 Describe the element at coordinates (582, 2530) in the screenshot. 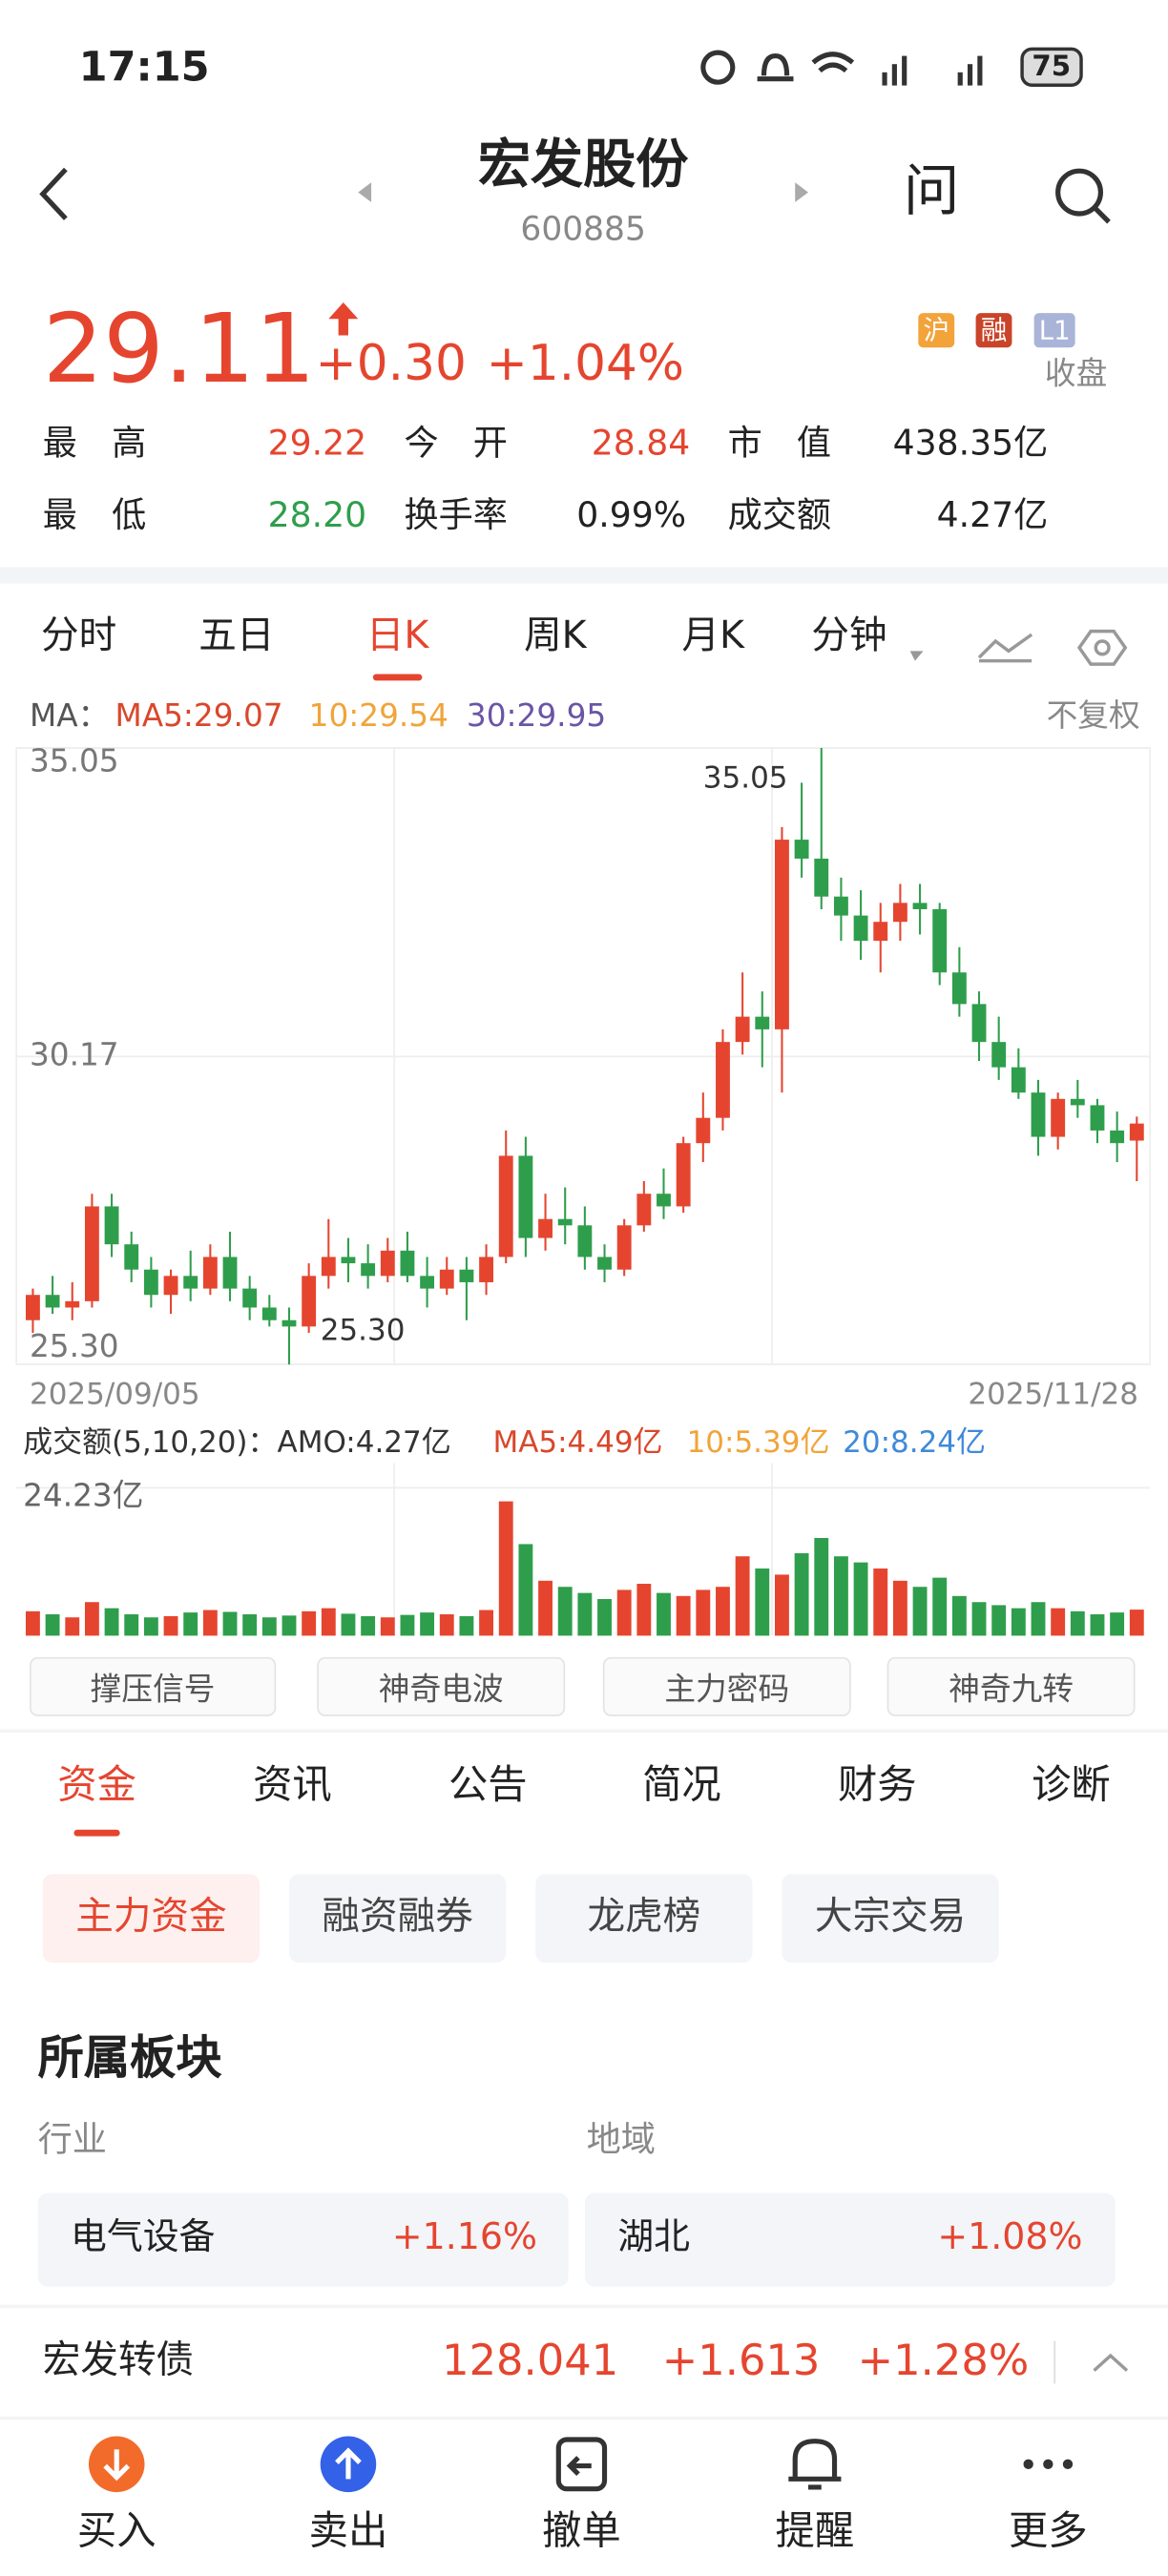

I see `nav-cancel: 撤单` at that location.